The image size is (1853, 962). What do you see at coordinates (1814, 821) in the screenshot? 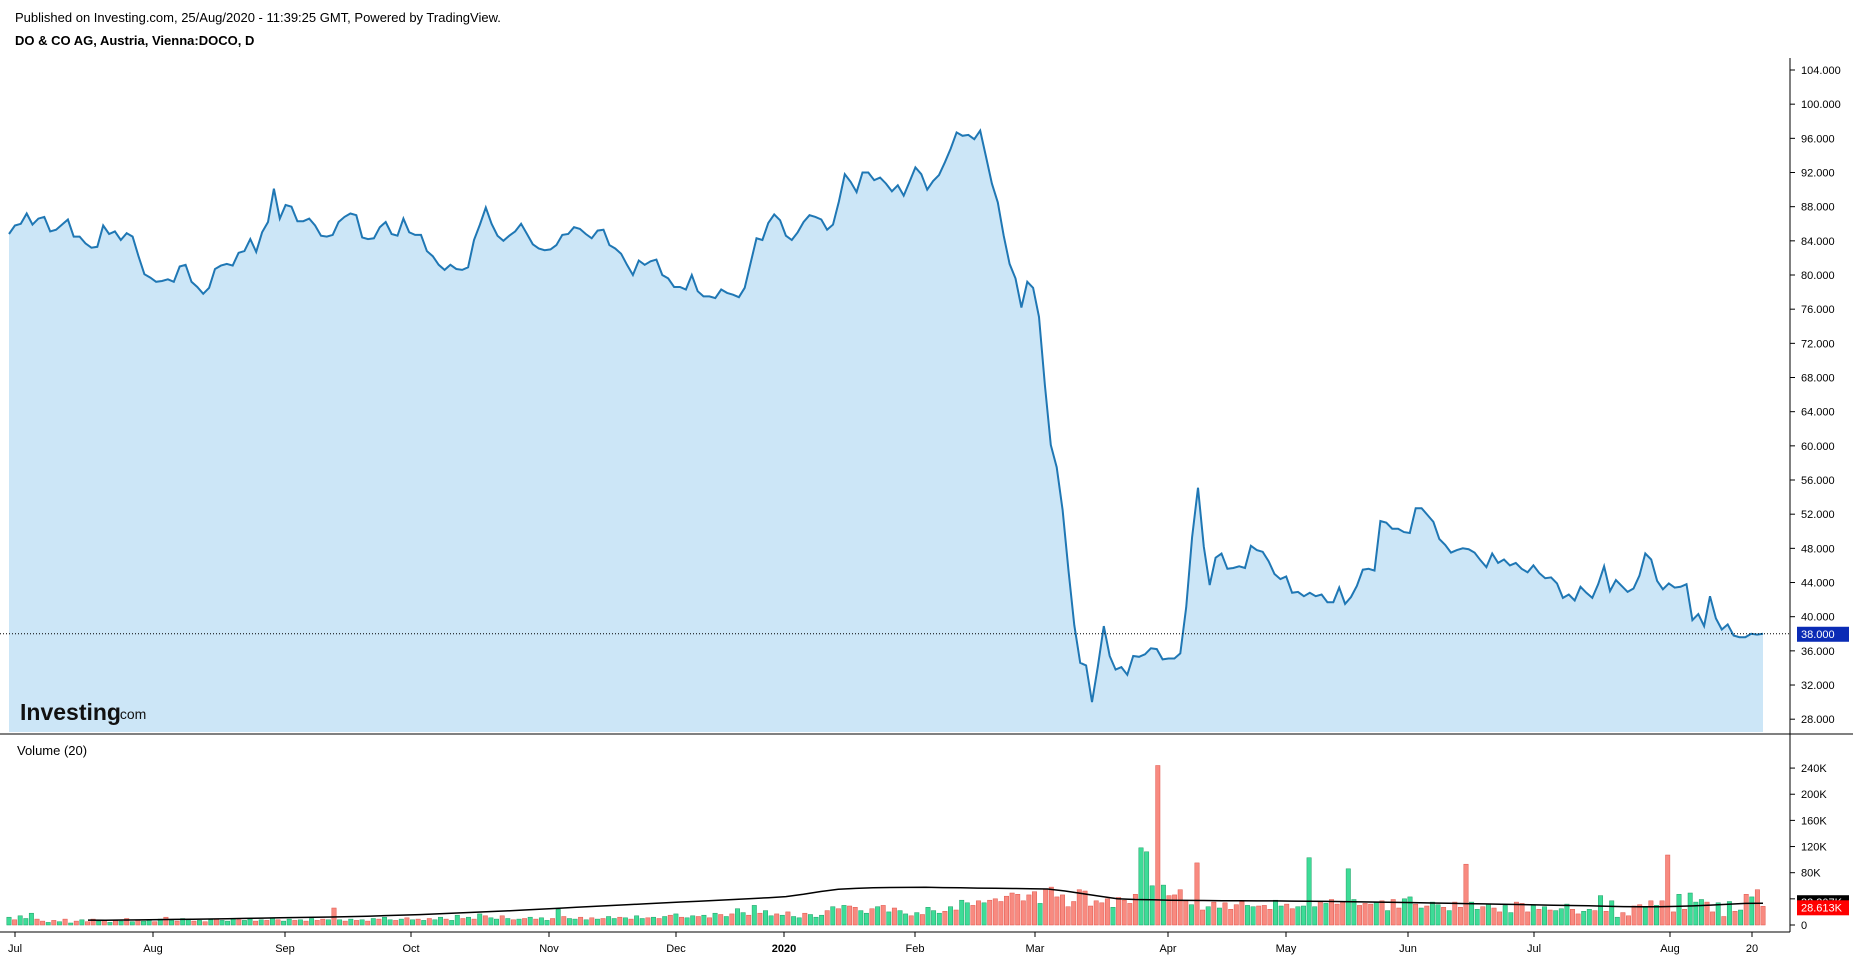
I see `volume-tick-label: 160K` at bounding box center [1814, 821].